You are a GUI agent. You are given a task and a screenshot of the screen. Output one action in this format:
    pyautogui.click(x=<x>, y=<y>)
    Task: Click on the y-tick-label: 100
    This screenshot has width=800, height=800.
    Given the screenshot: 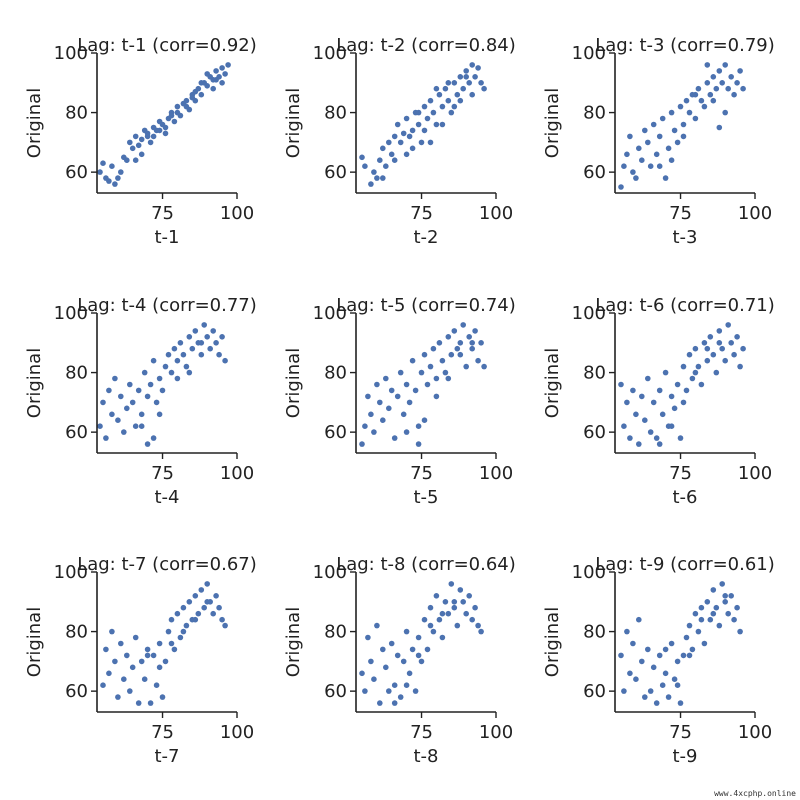 What is the action you would take?
    pyautogui.click(x=330, y=572)
    